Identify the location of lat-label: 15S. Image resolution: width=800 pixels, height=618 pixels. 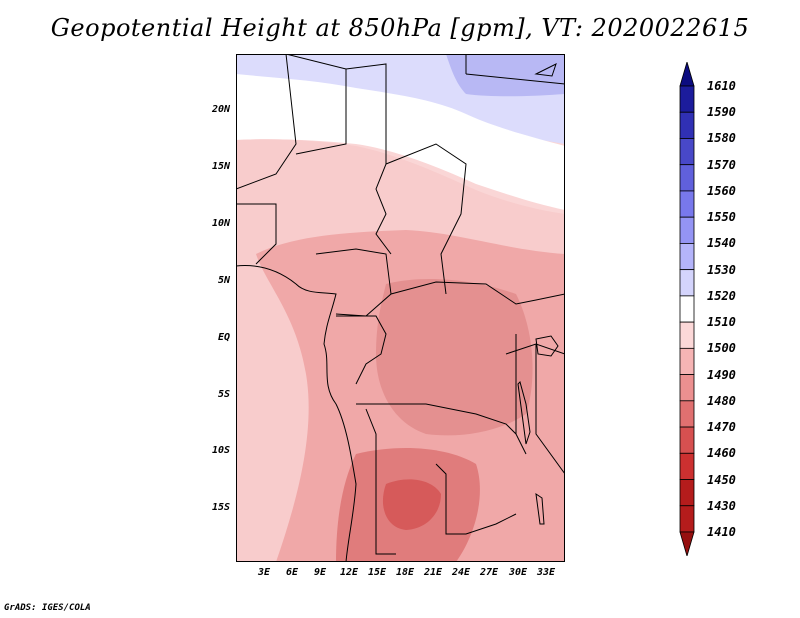
(220, 507).